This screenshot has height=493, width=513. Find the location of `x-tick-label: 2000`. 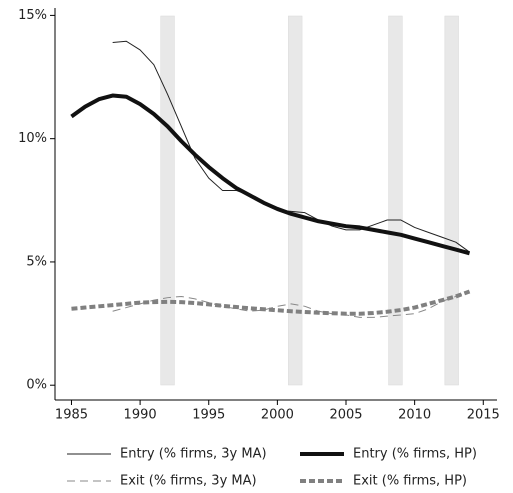

x-tick-label: 2000 is located at coordinates (277, 415).